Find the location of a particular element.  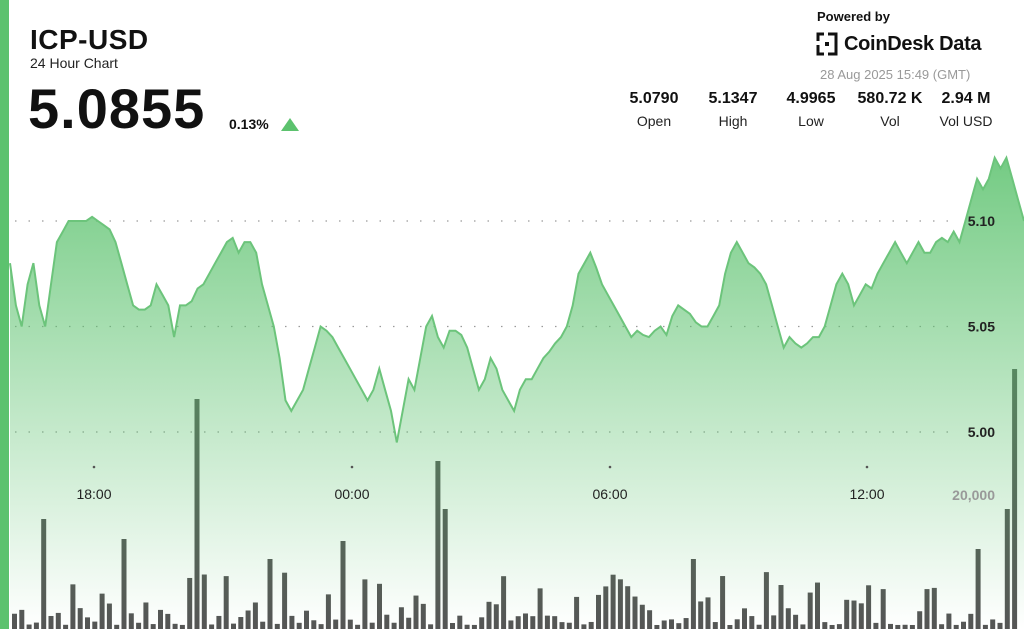

x-tick-label-3: 12:00 is located at coordinates (866, 494).